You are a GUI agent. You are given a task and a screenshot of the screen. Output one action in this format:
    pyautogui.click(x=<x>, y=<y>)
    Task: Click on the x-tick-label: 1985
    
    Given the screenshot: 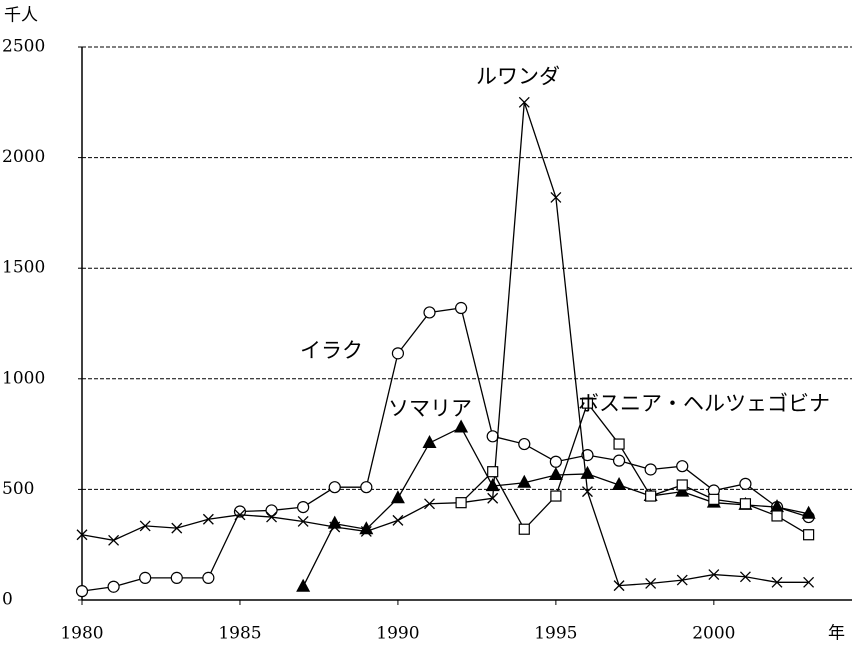 What is the action you would take?
    pyautogui.click(x=239, y=634)
    